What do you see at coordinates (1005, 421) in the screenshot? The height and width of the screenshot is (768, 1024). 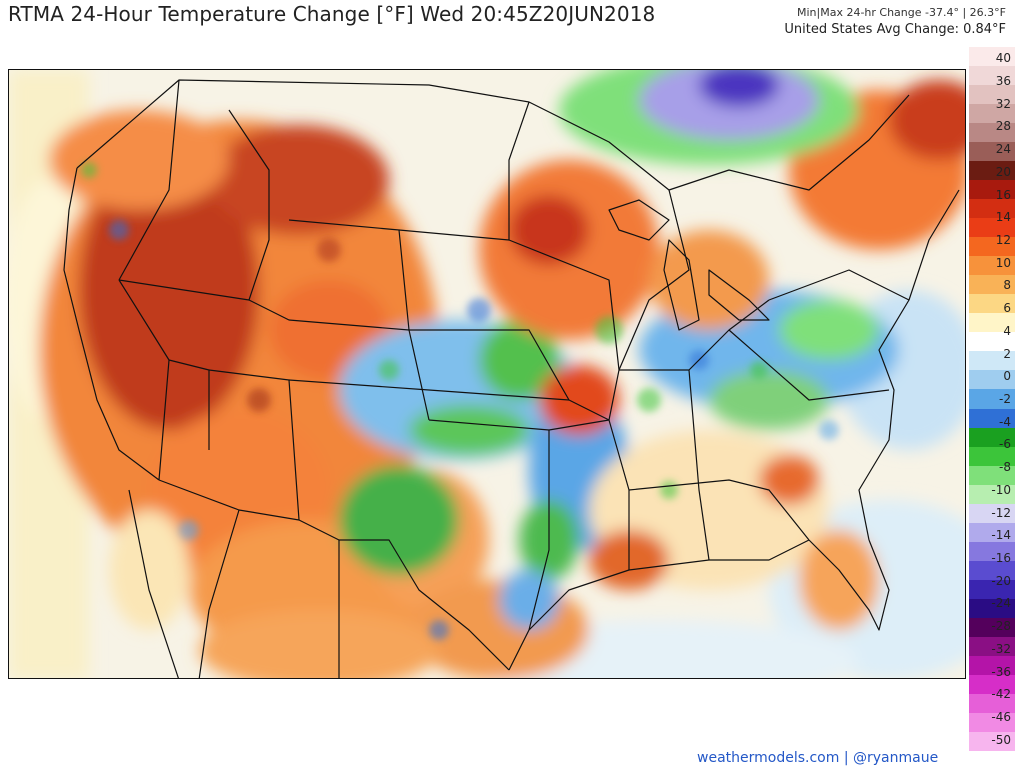 I see `legend-label: -4` at bounding box center [1005, 421].